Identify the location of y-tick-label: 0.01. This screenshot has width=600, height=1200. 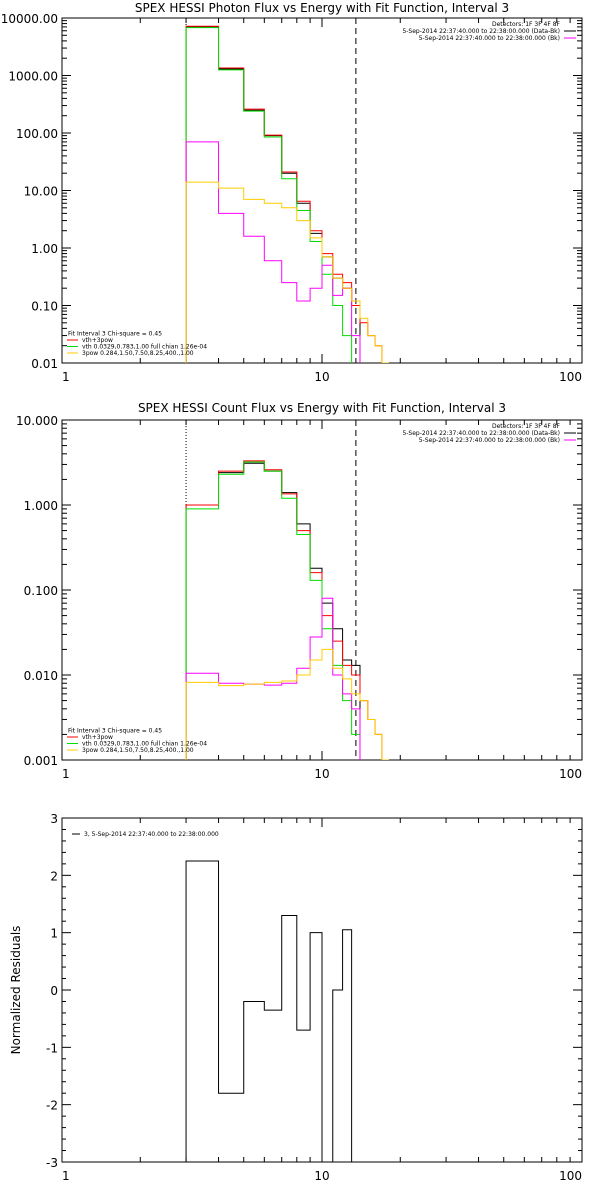
(44, 364).